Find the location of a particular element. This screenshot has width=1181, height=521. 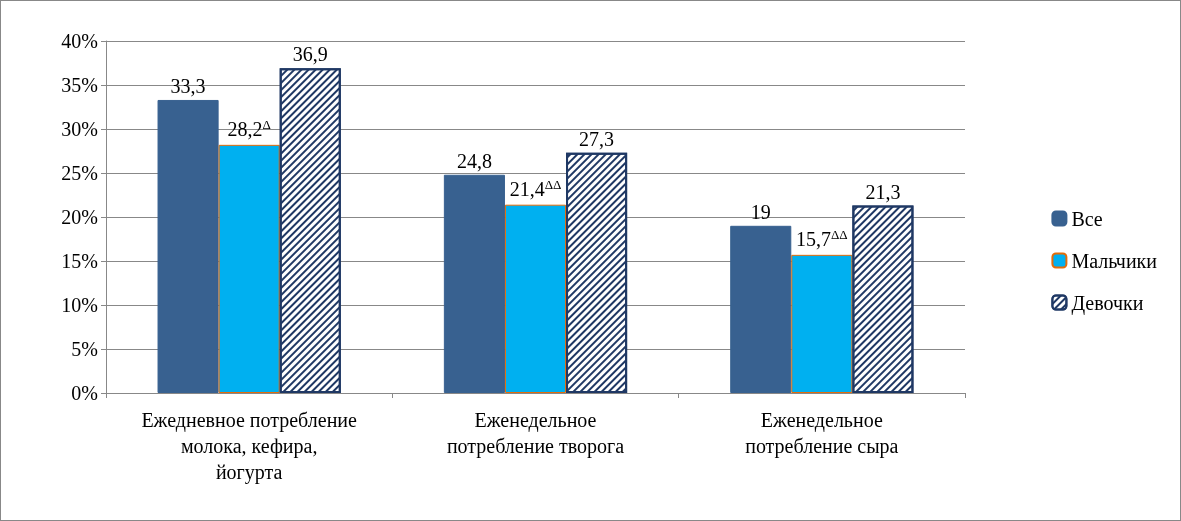

data-label: 24,8 is located at coordinates (474, 160).